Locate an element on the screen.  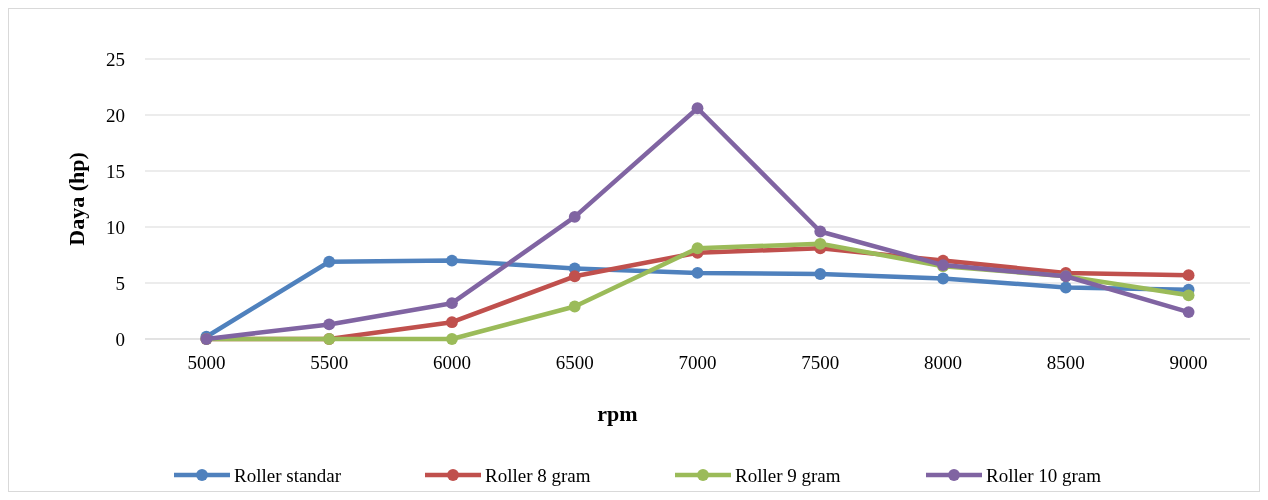
y-tick-label: 5 is located at coordinates (120, 283).